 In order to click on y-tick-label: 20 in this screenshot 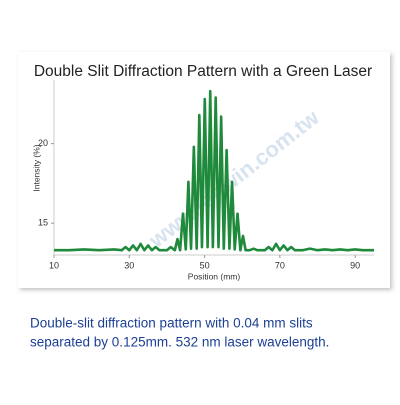, I will do `click(43, 143)`.